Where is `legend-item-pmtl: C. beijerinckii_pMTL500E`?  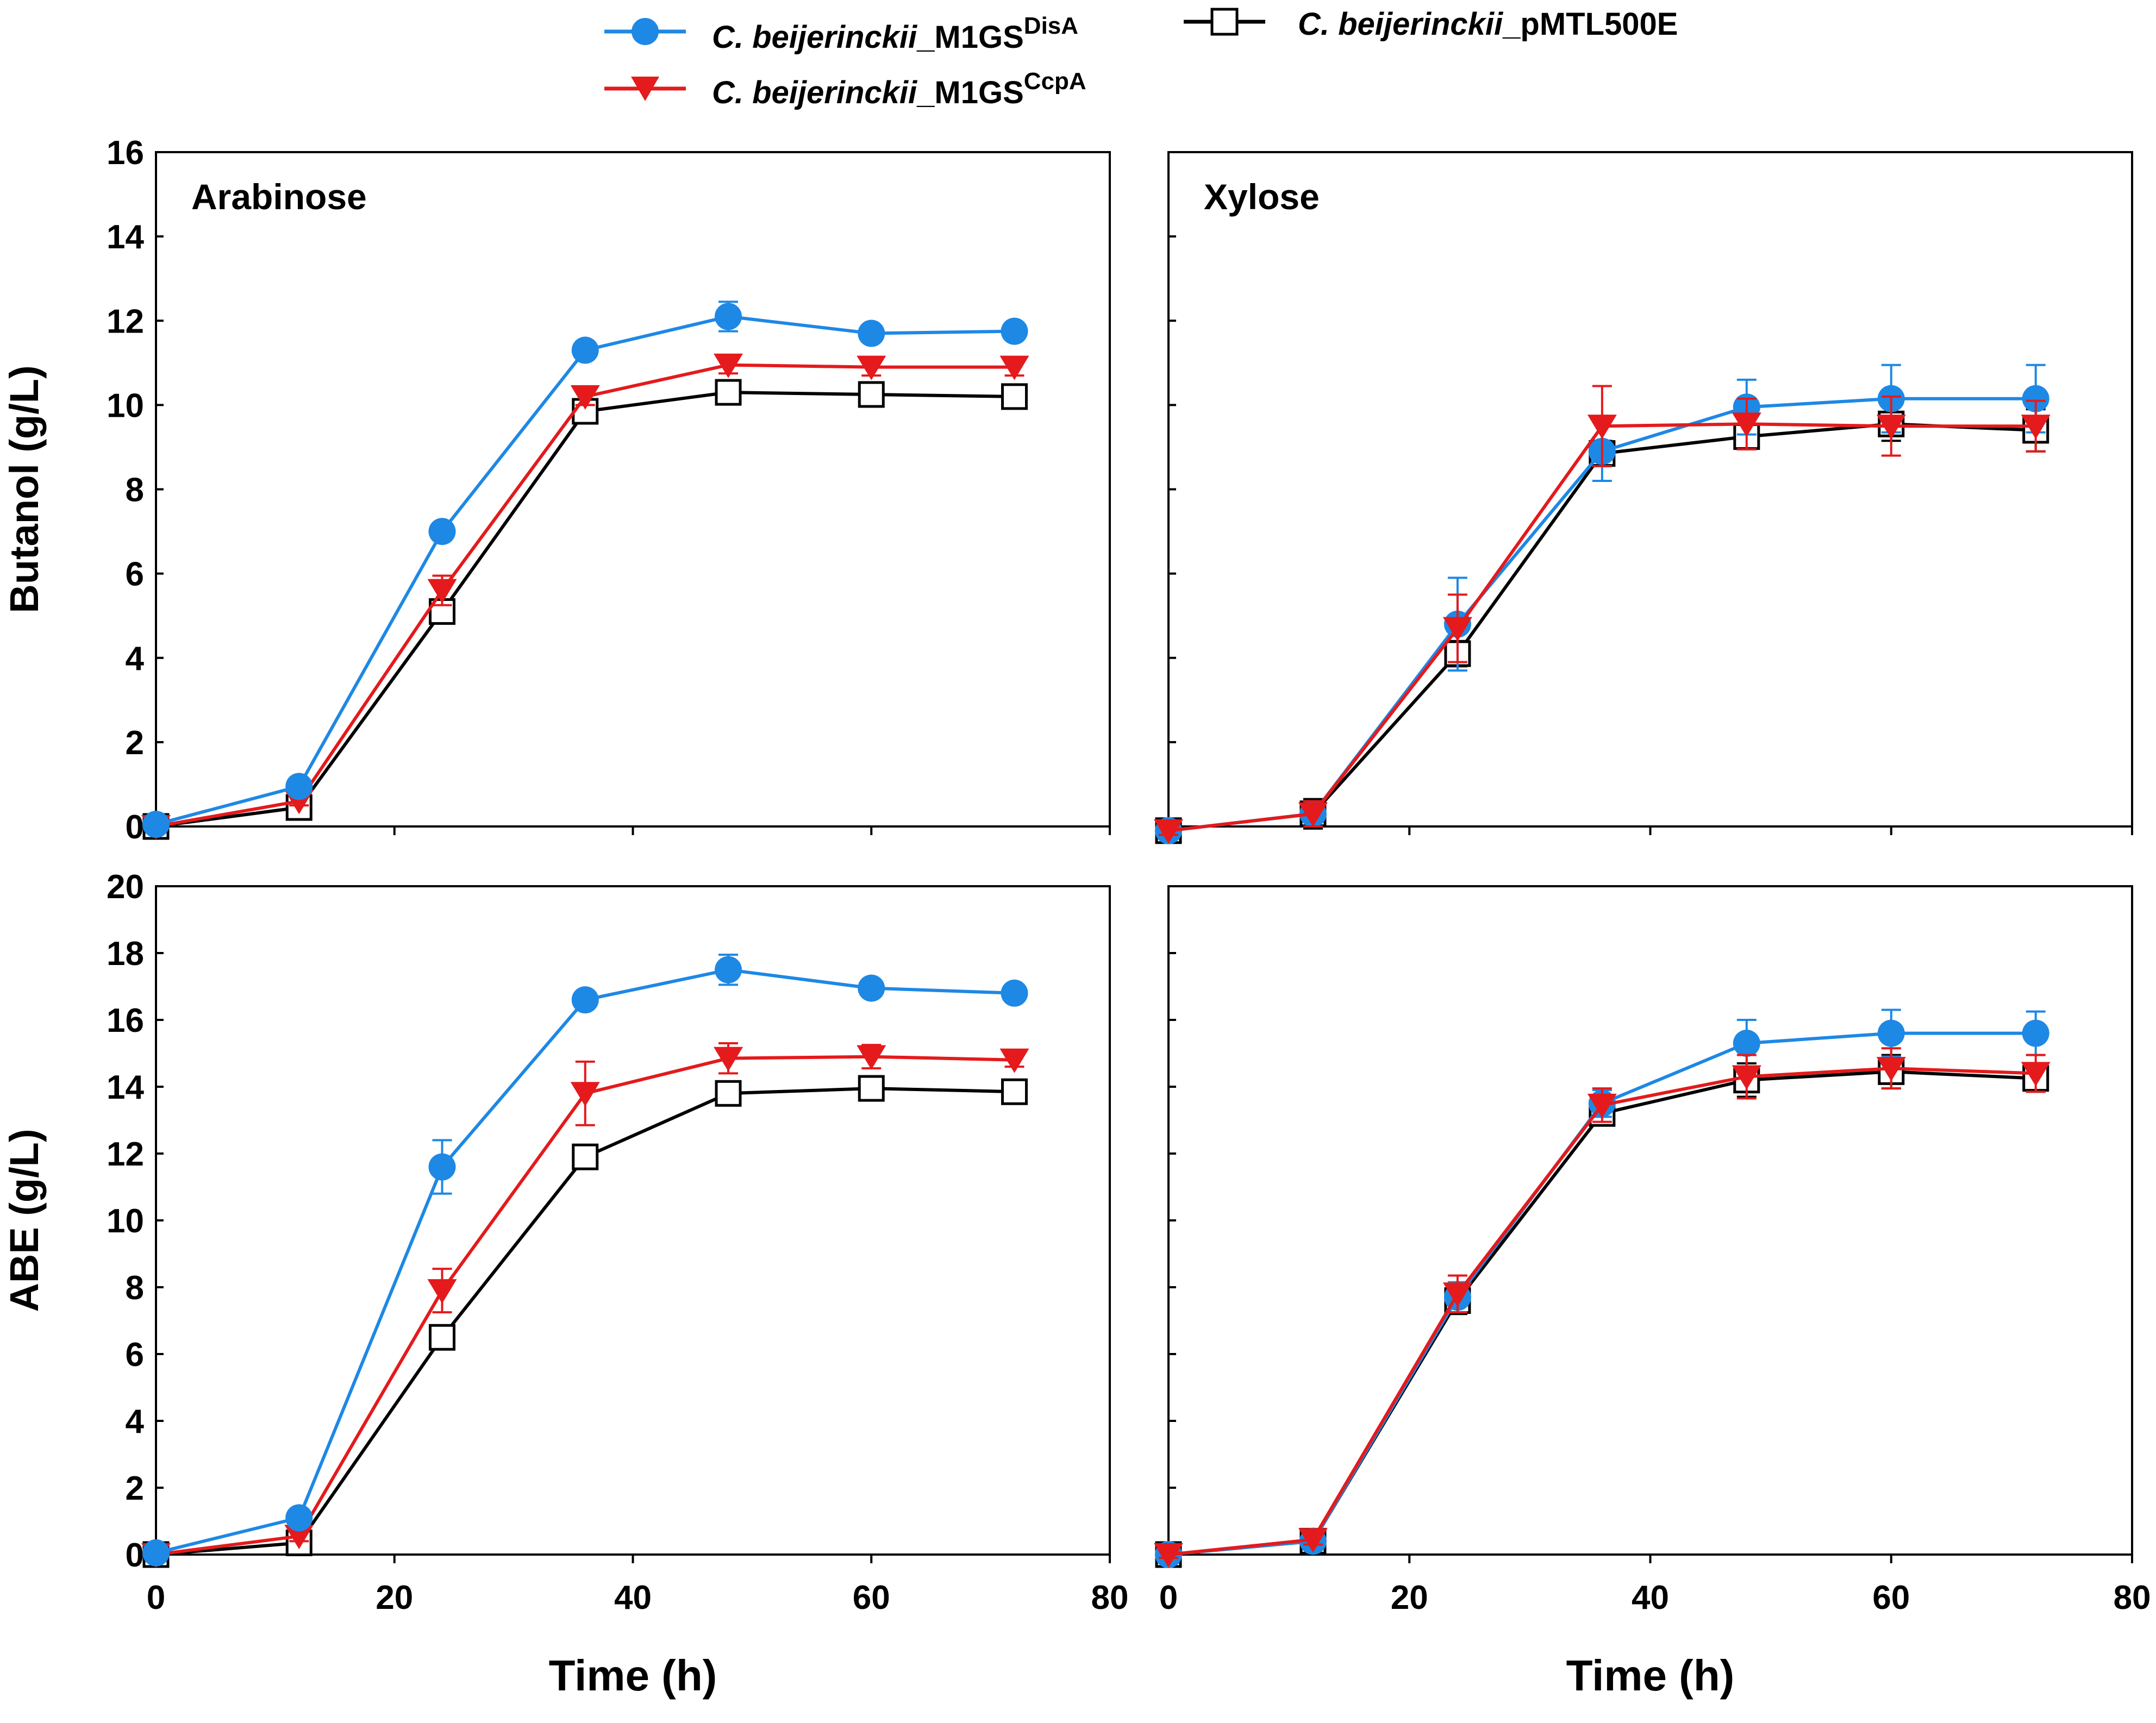
legend-item-pmtl: C. beijerinckii_pMTL500E is located at coordinates (1431, 24).